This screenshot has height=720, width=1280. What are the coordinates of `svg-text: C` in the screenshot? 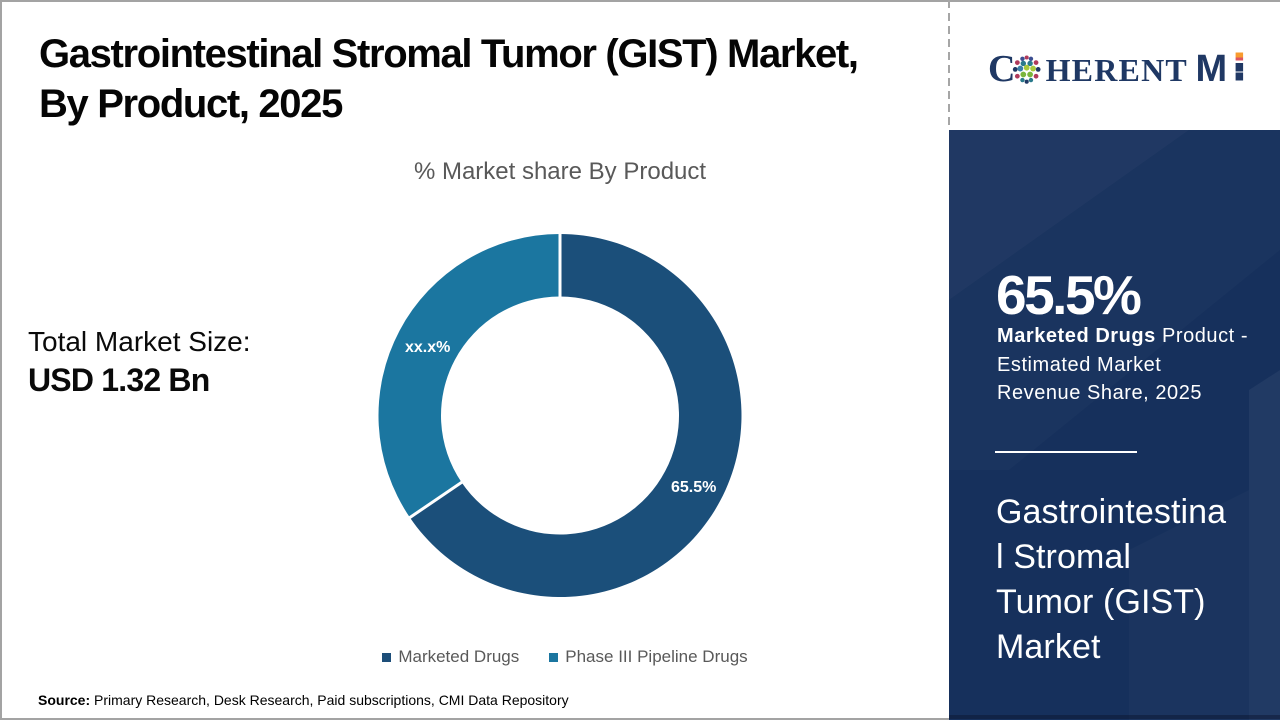 It's located at (1001, 69).